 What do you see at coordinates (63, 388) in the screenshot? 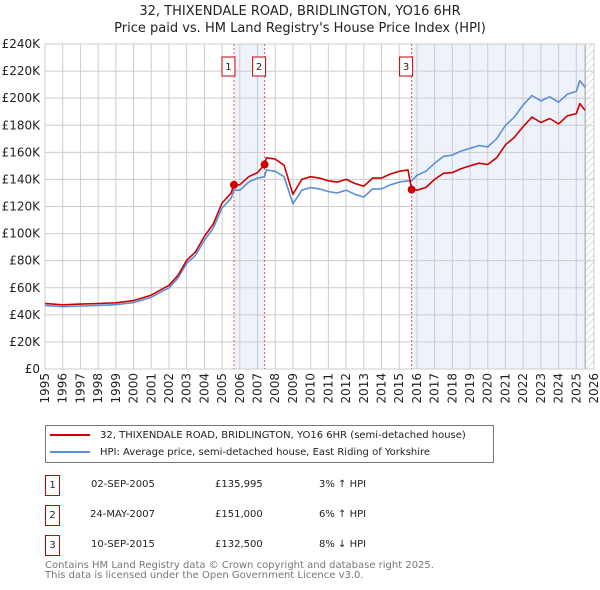
I see `x-tick-label: 1996` at bounding box center [63, 388].